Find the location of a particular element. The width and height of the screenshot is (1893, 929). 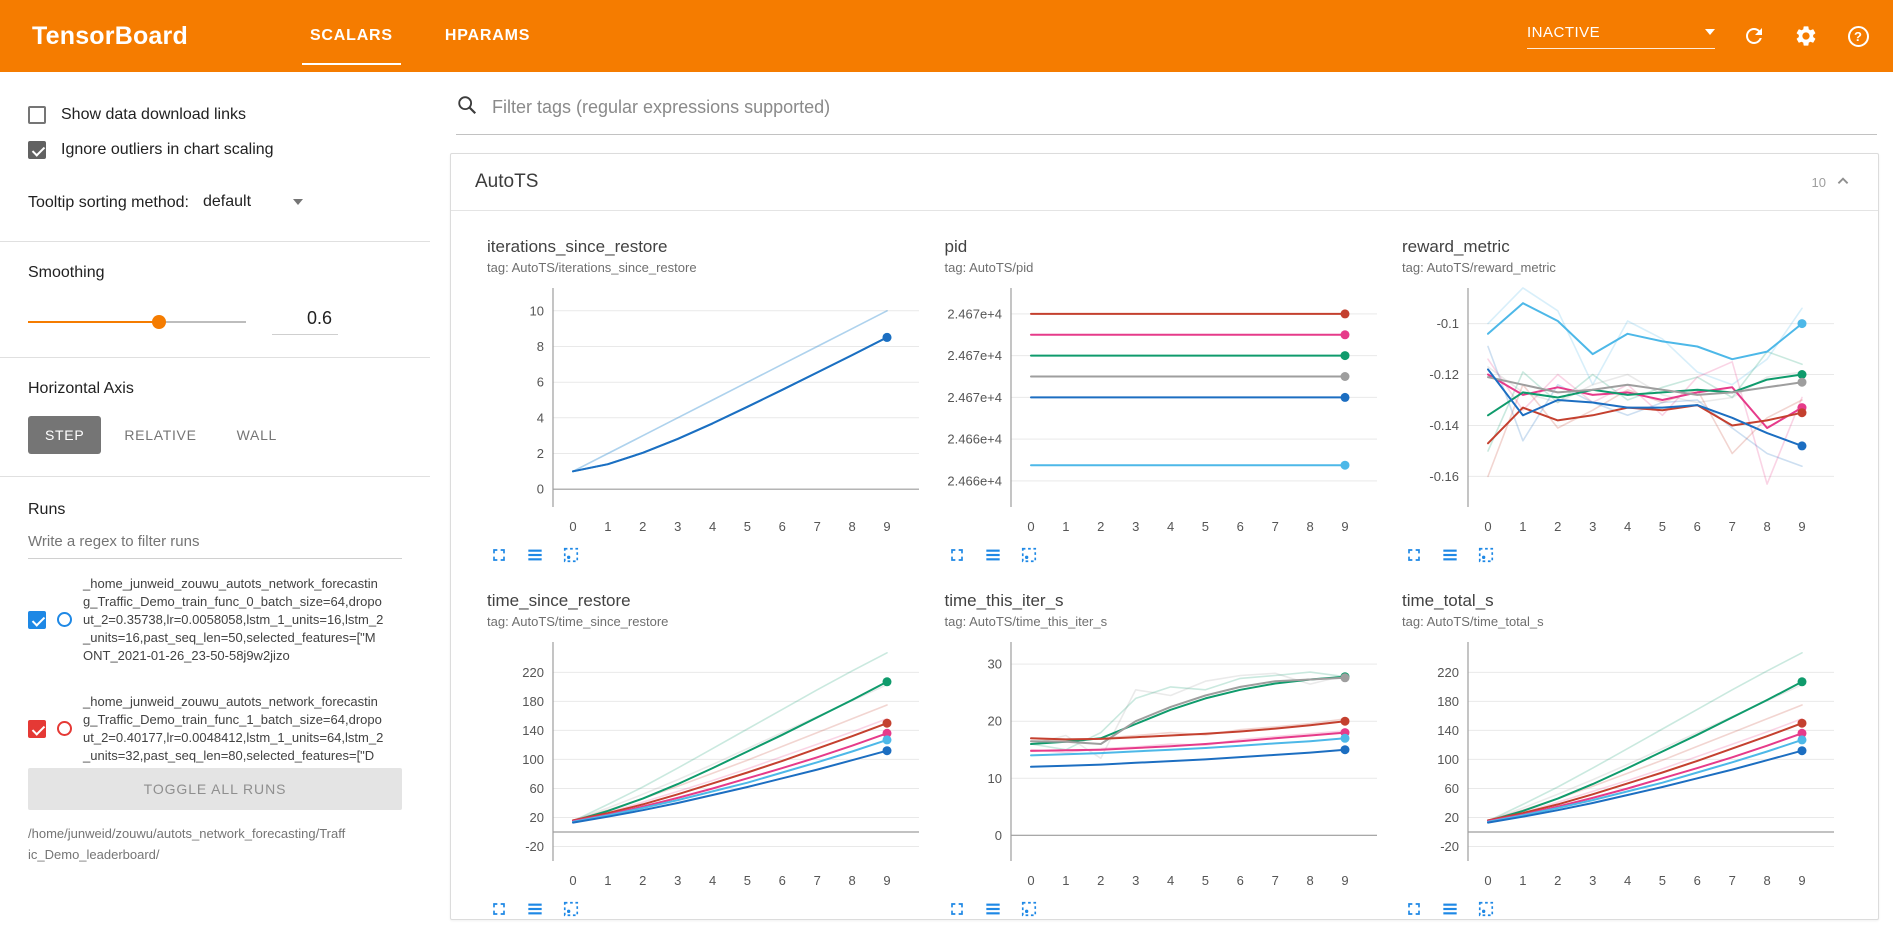

divider is located at coordinates (215, 241).